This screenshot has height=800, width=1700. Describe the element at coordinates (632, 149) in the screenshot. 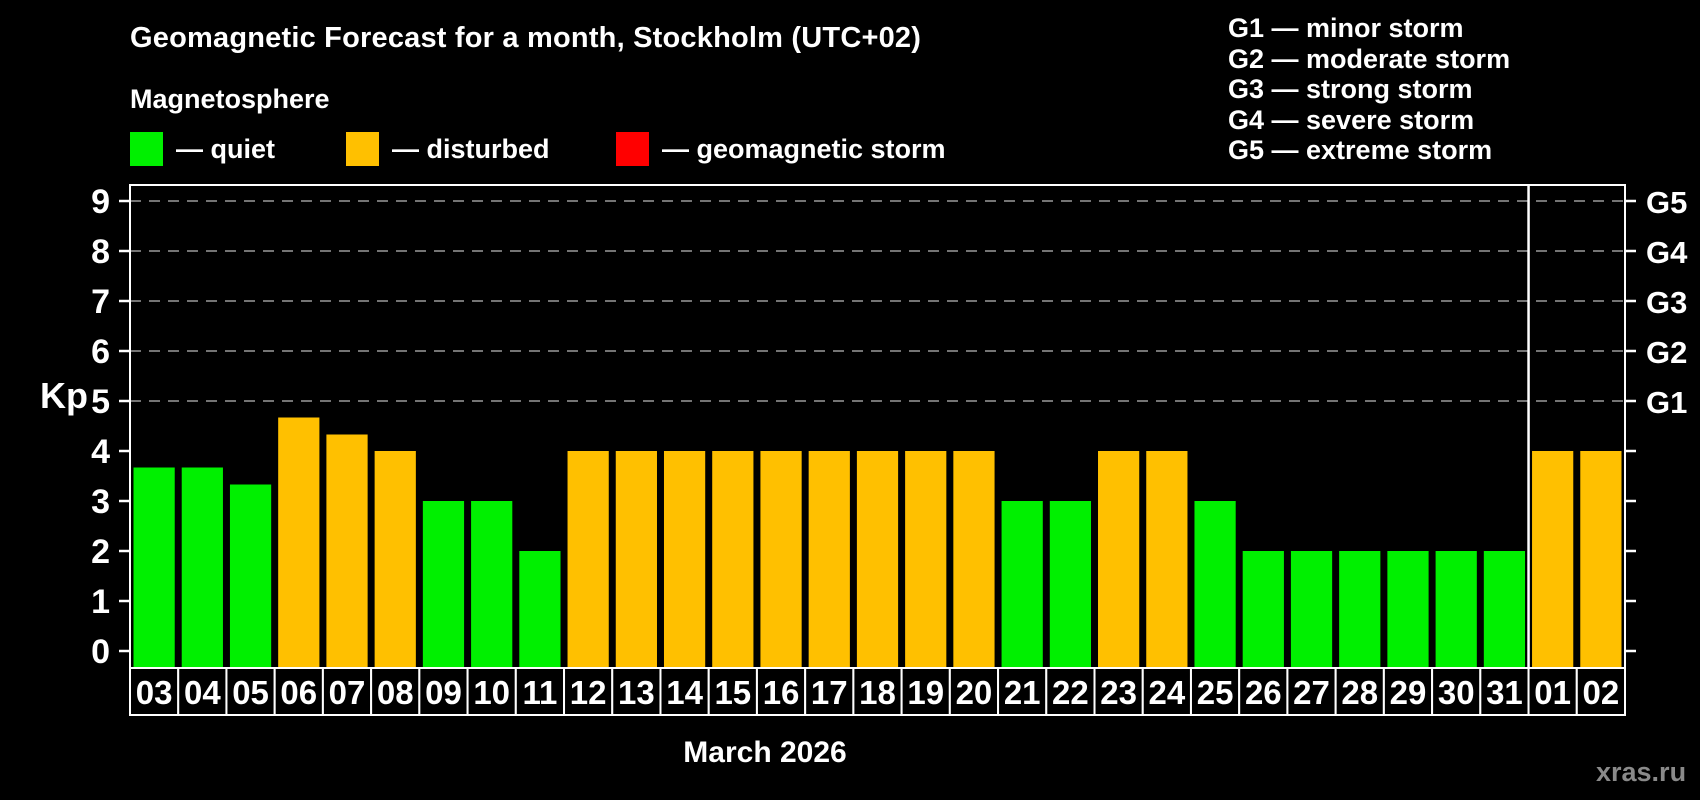

I see `storm-swatch` at that location.